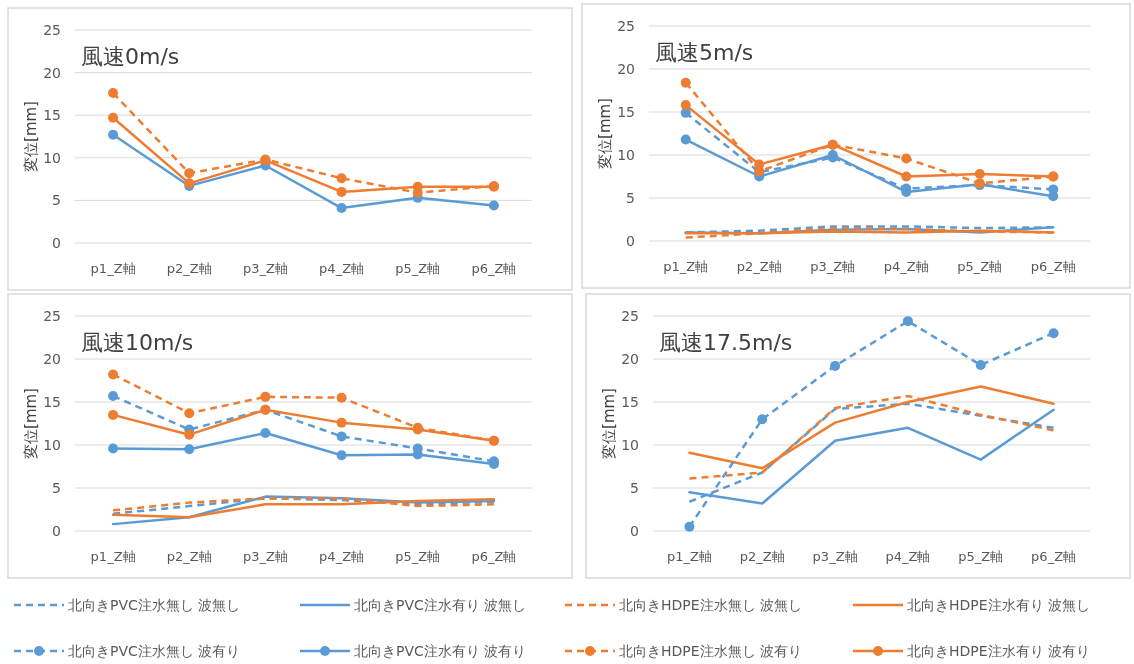  Describe the element at coordinates (154, 651) in the screenshot. I see `legend-label: 北向きPVC注水無し 波有り` at that location.